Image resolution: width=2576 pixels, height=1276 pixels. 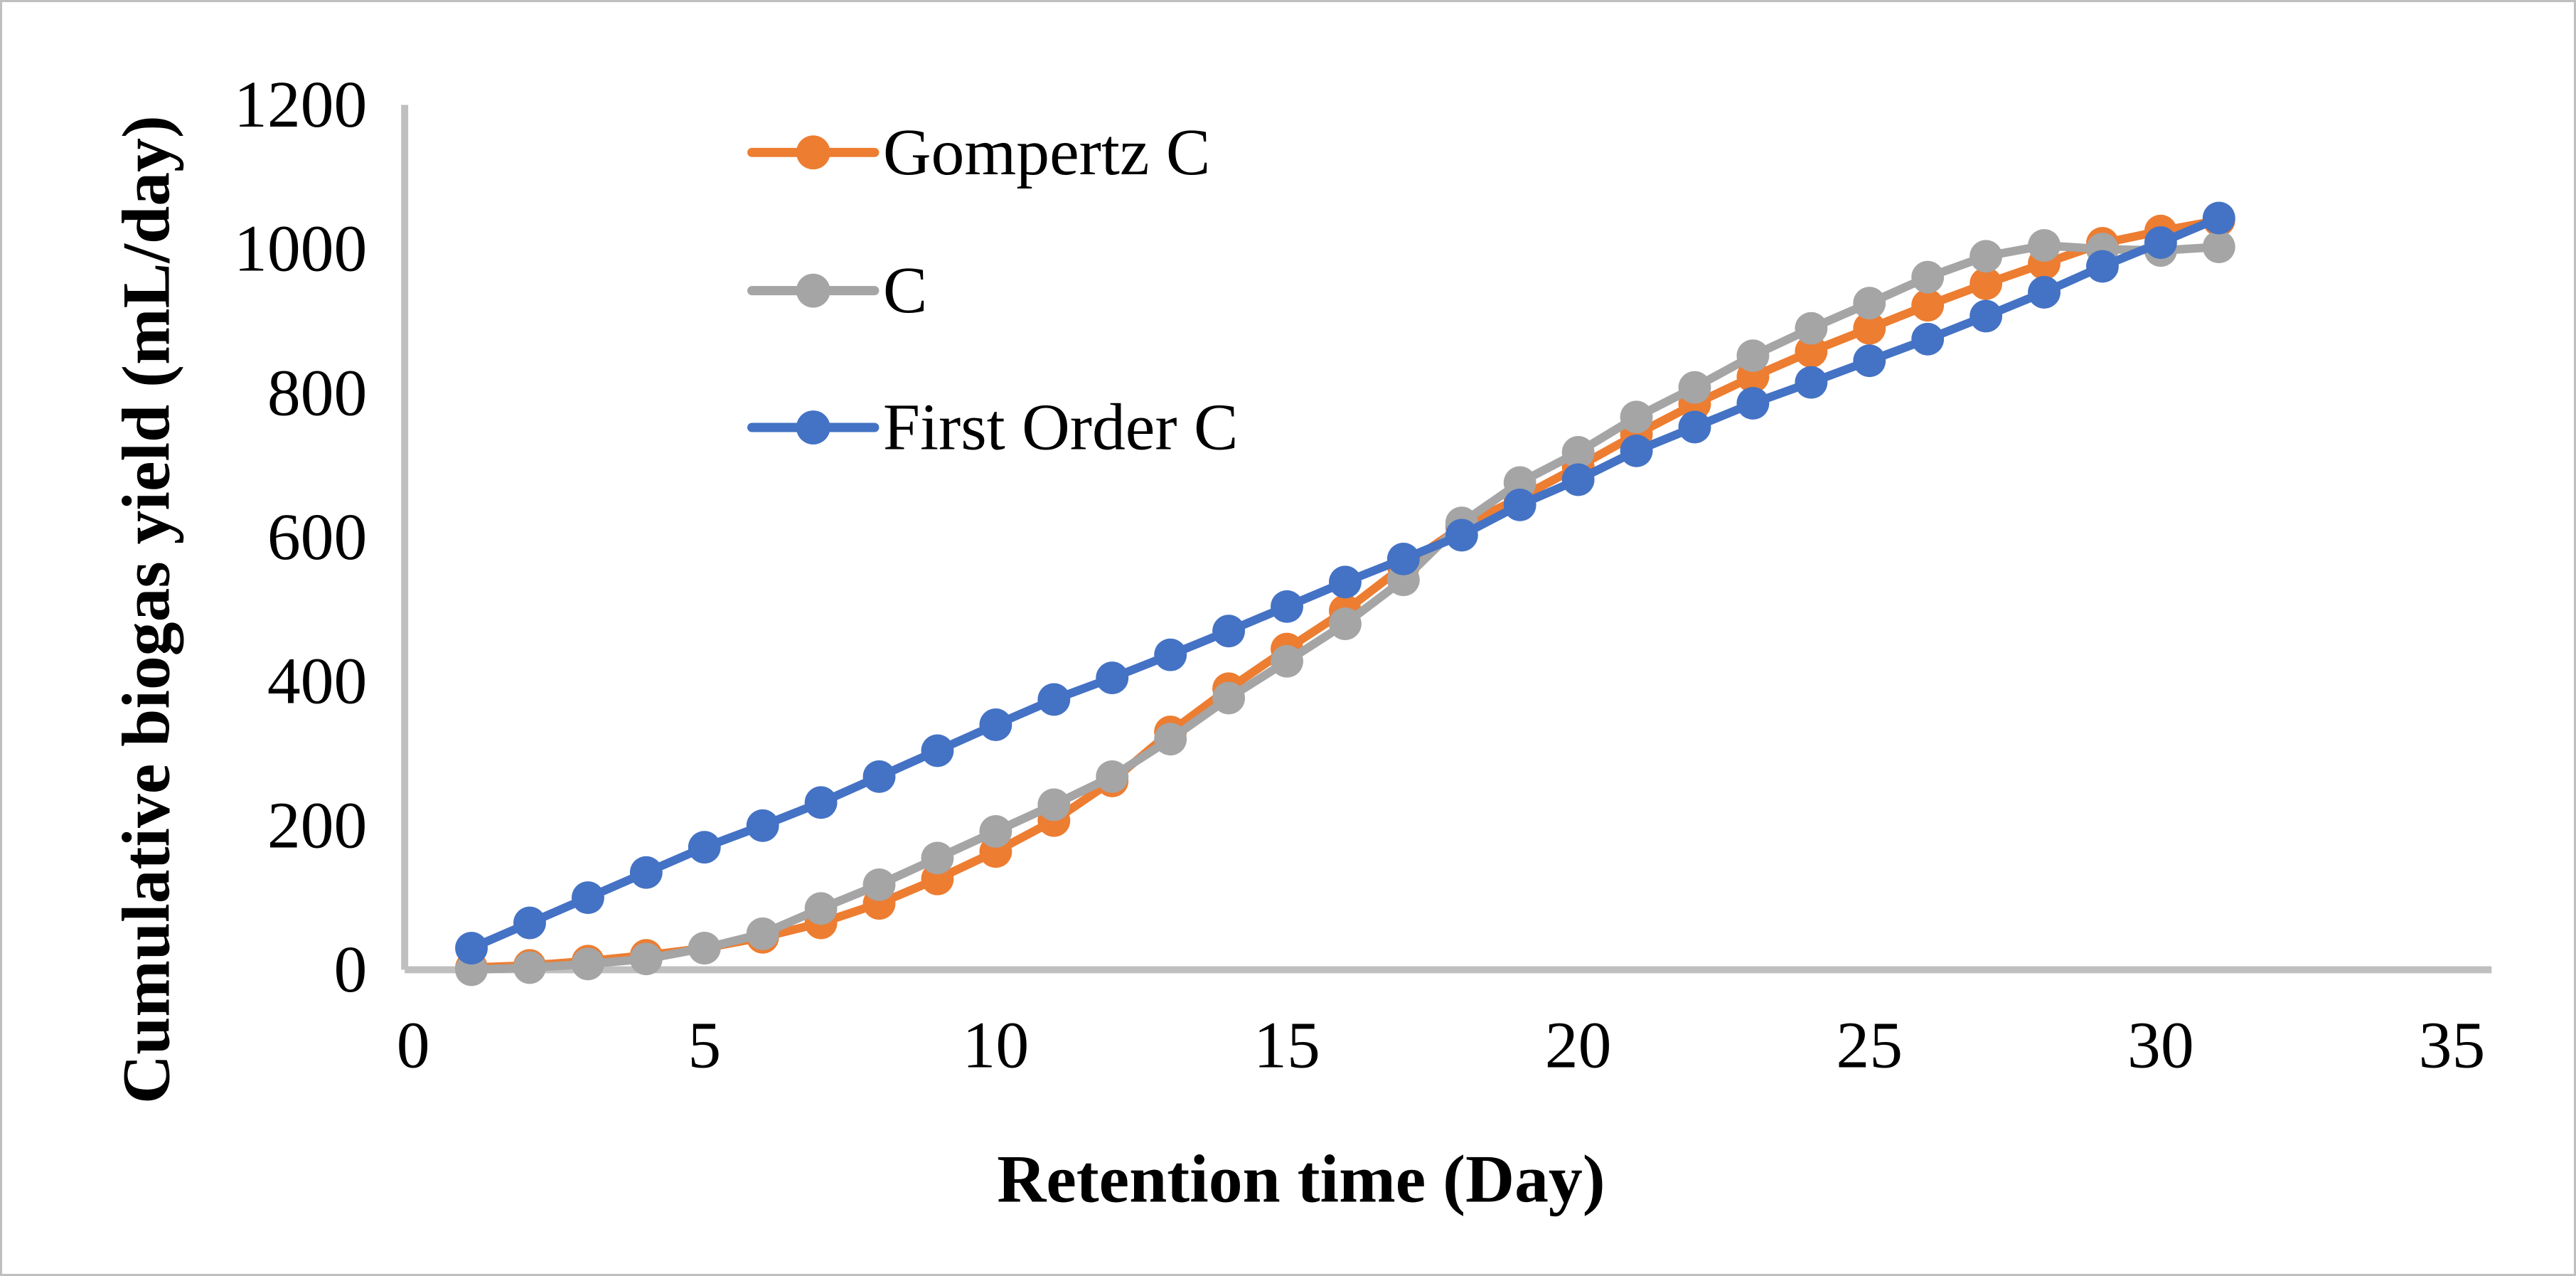 I want to click on legend-item-c: C, so click(x=837, y=290).